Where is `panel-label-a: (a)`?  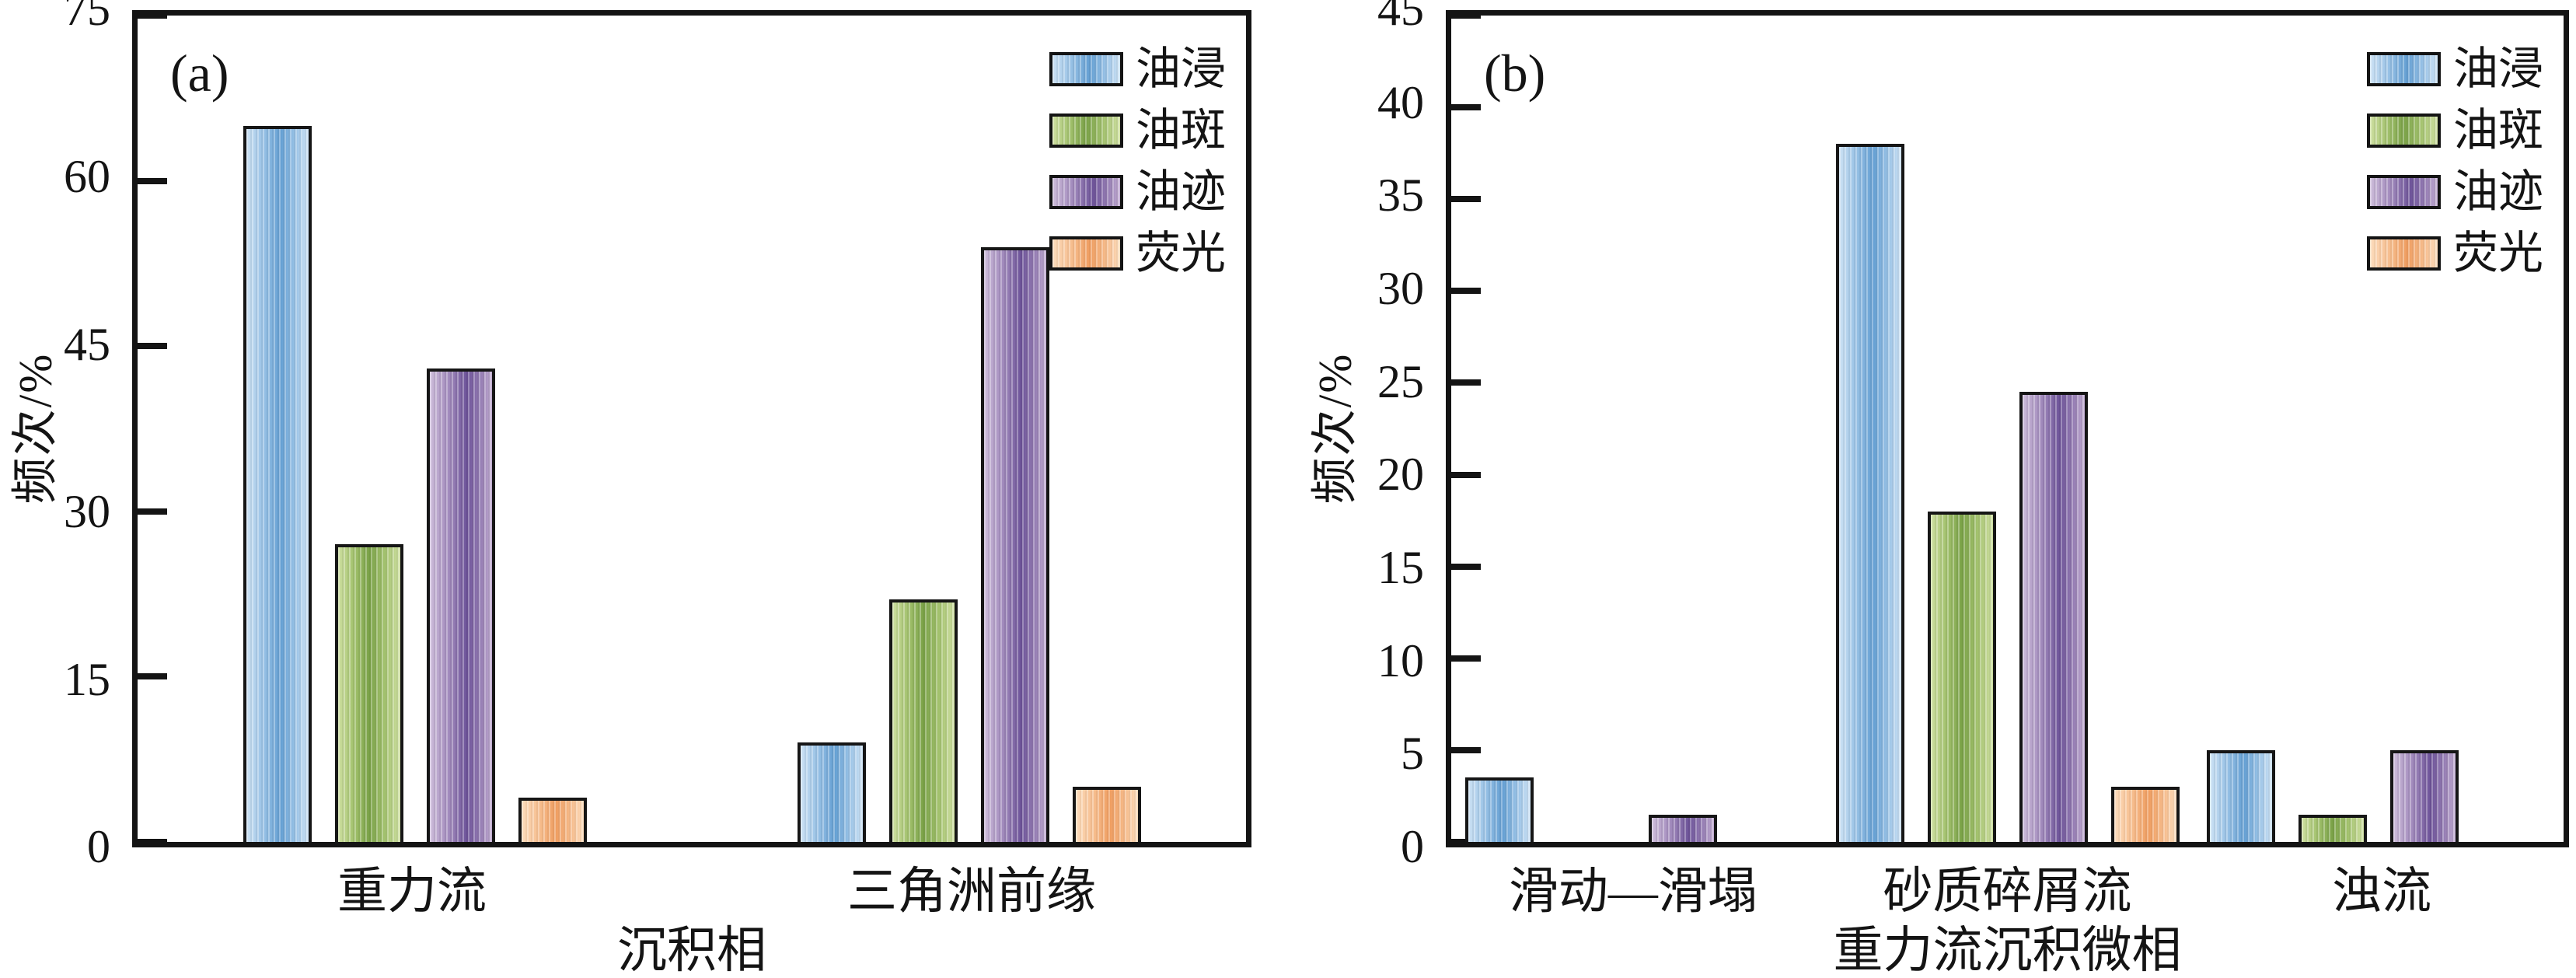 panel-label-a: (a) is located at coordinates (200, 73).